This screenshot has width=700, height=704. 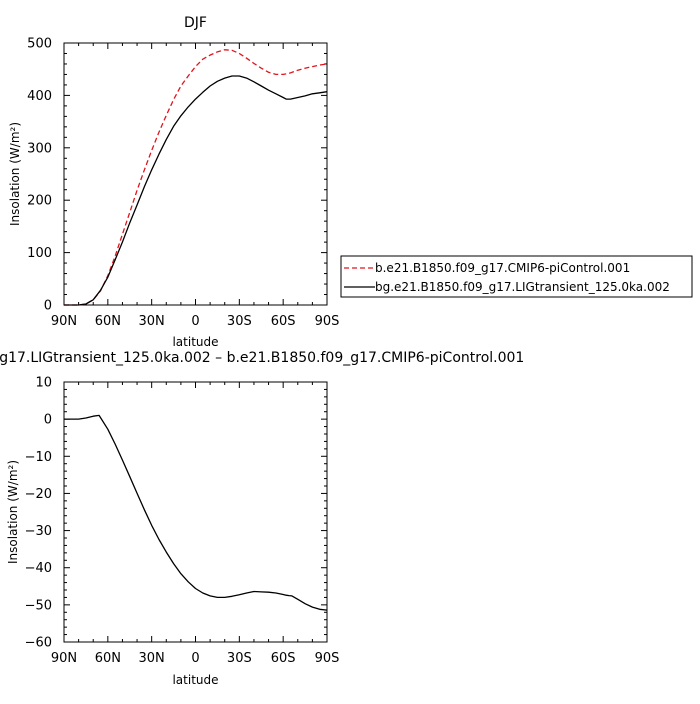 I want to click on bottom-series-group, so click(x=196, y=512).